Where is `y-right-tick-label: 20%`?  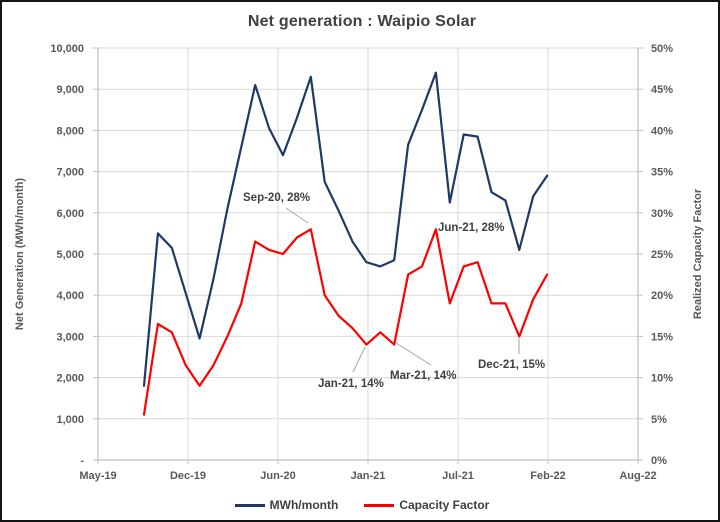
y-right-tick-label: 20% is located at coordinates (662, 296).